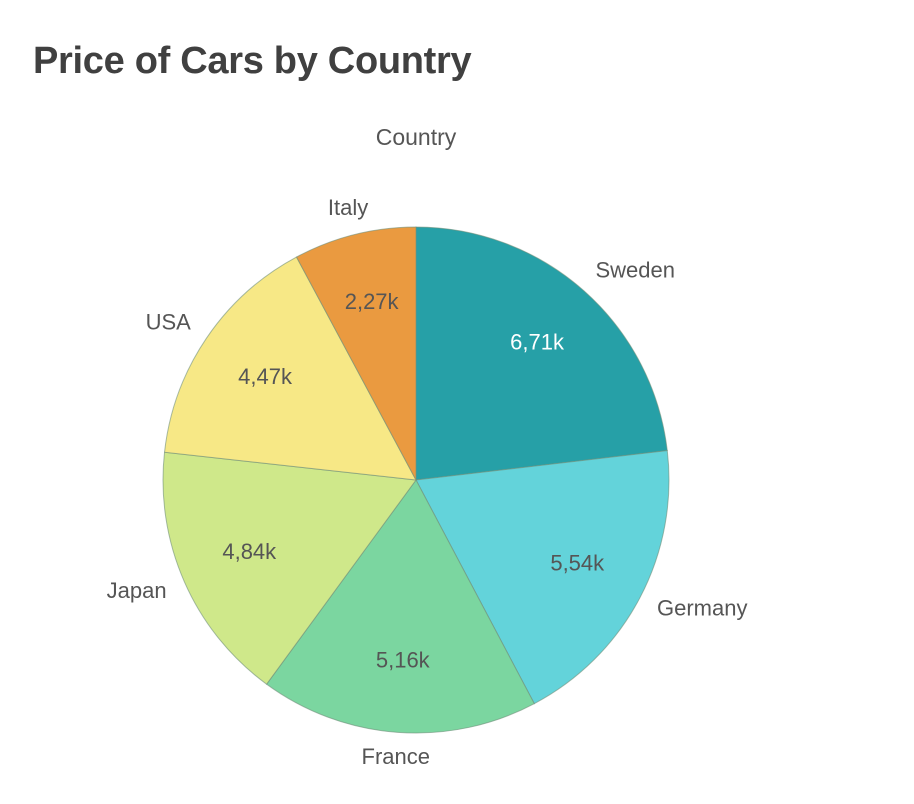  I want to click on category-label-sweden: Sweden, so click(635, 269).